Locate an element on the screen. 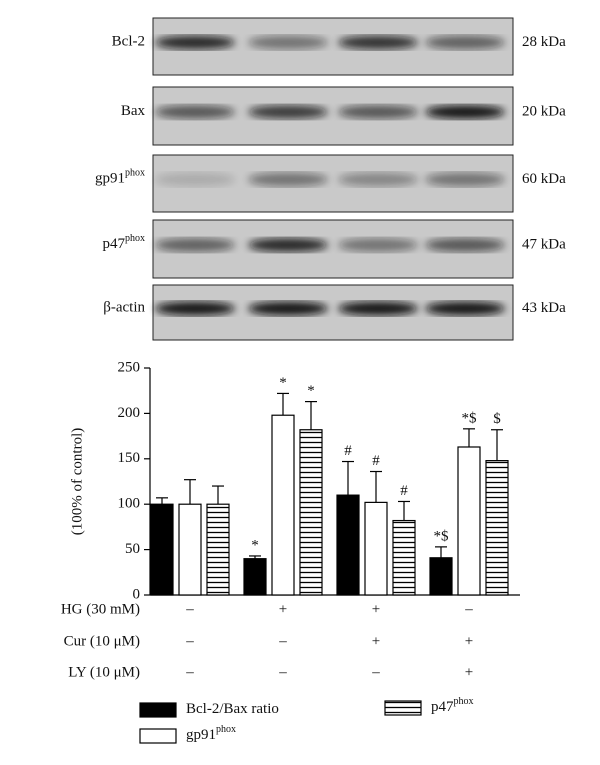  blot-label-main: gp91 is located at coordinates (110, 179).